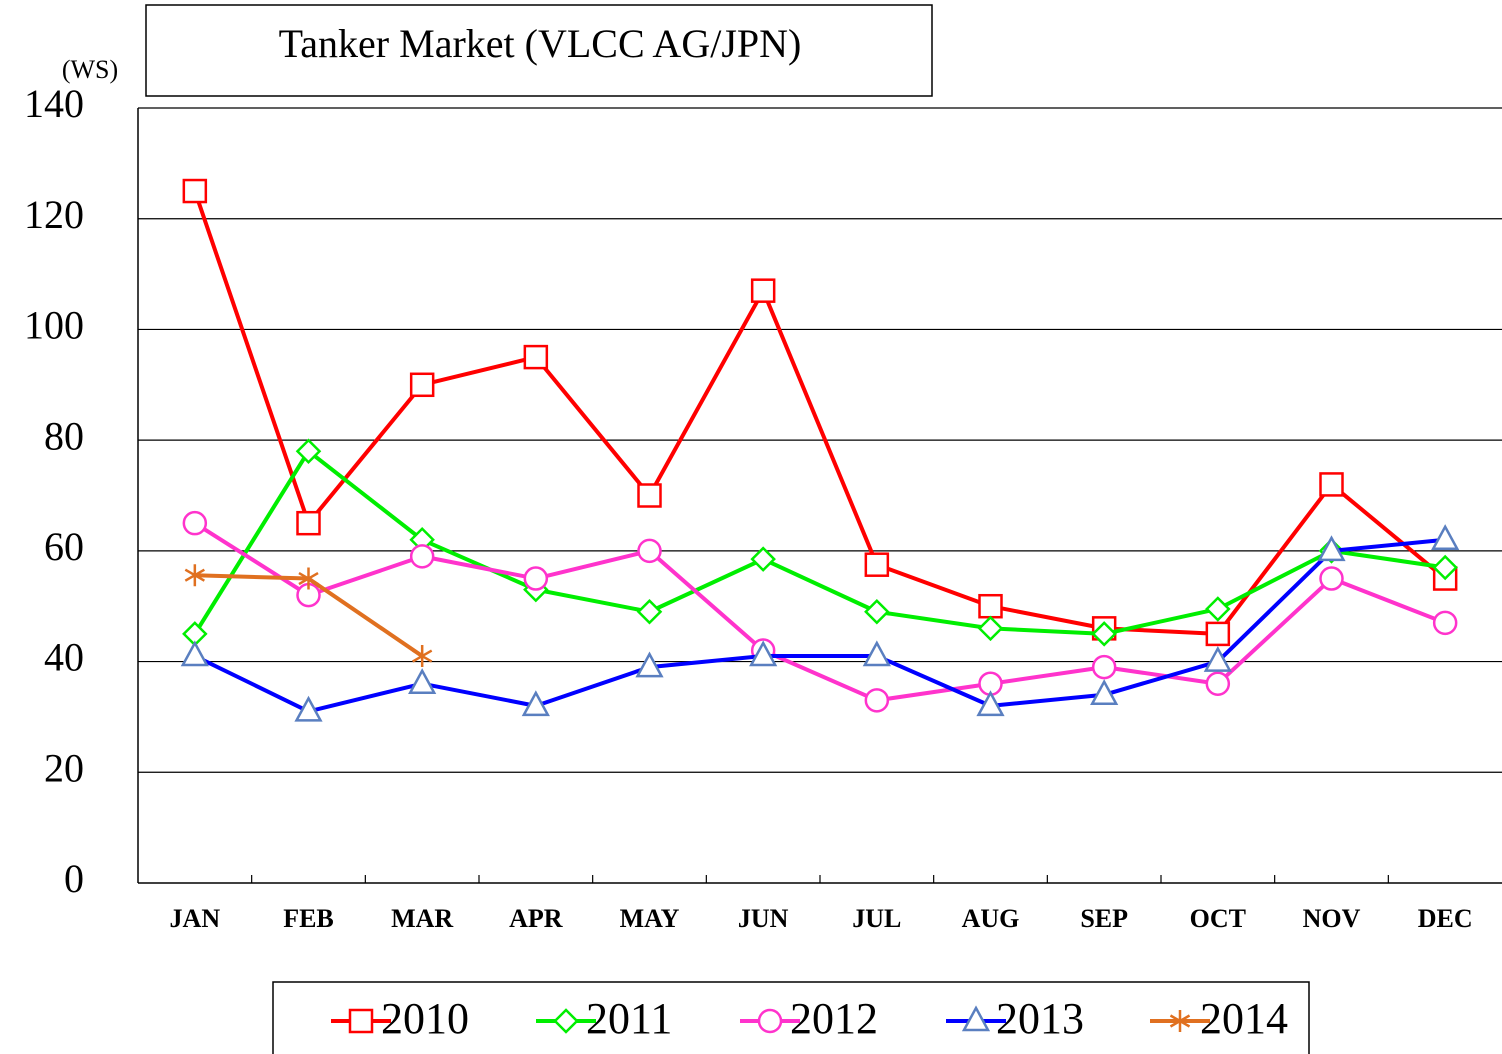  I want to click on y-tick-label: 40, so click(64, 657).